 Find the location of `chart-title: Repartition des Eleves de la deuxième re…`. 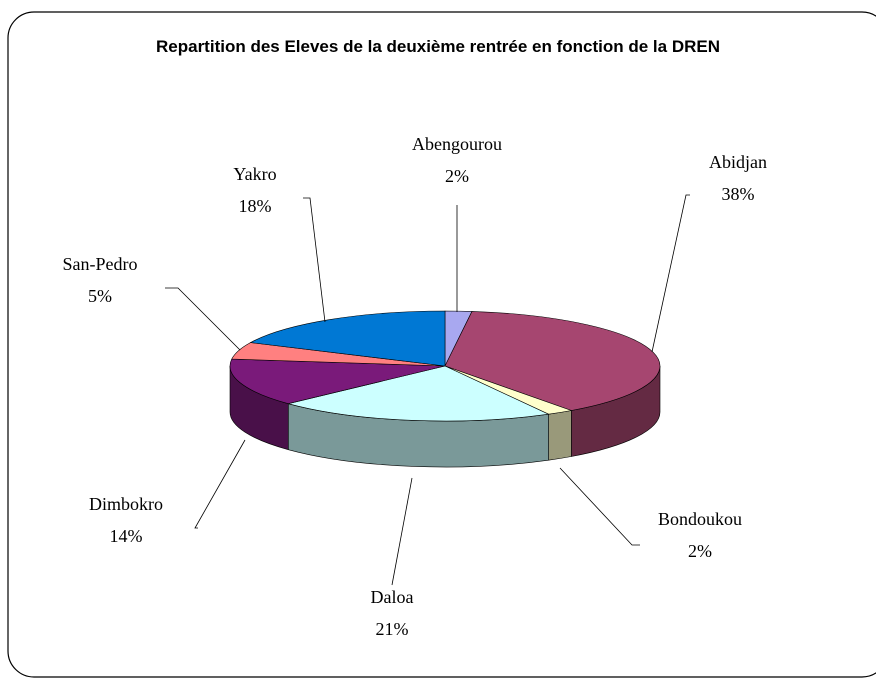

chart-title: Repartition des Eleves de la deuxième re… is located at coordinates (438, 46).